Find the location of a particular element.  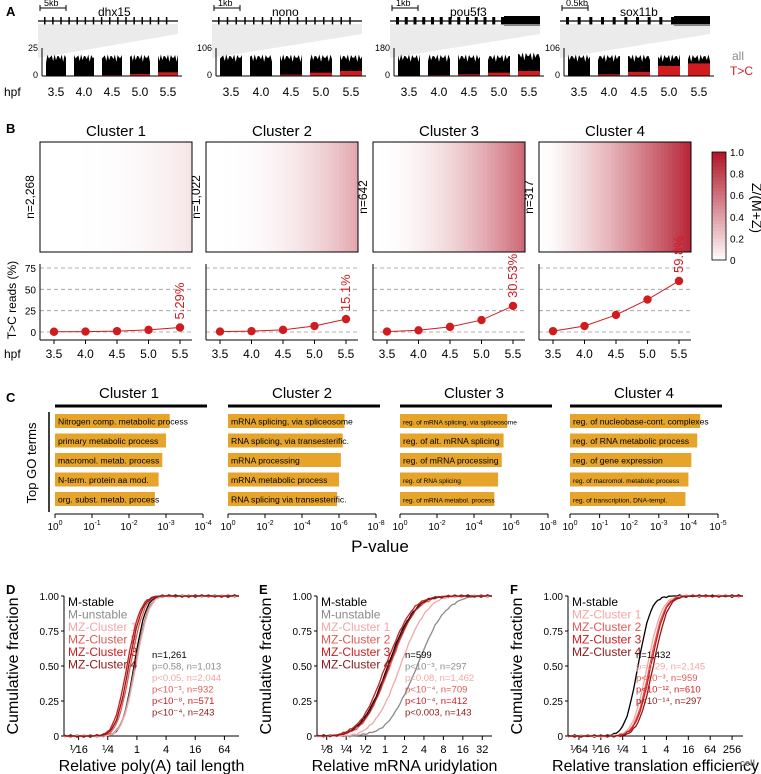

x-tick-label: 16 is located at coordinates (463, 750).